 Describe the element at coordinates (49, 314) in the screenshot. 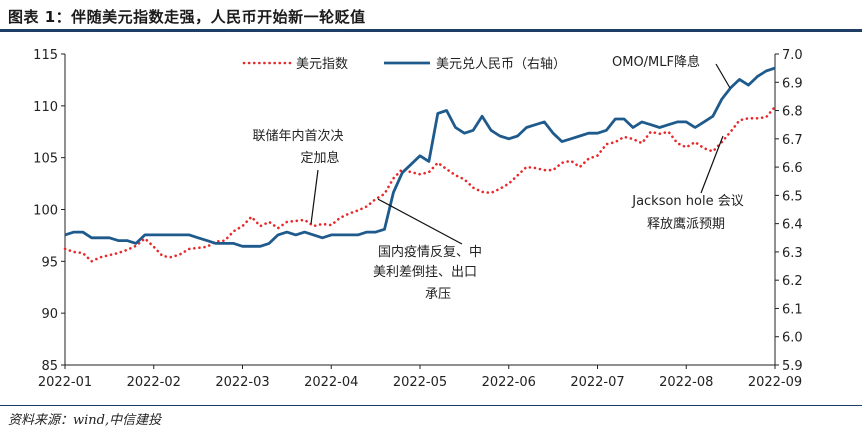

I see `left-tick-label: 90` at that location.